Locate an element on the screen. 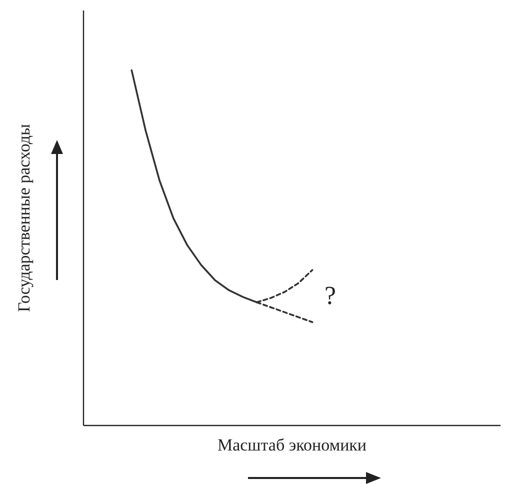 Image resolution: width=524 pixels, height=484 pixels. annotation: ? is located at coordinates (330, 295).